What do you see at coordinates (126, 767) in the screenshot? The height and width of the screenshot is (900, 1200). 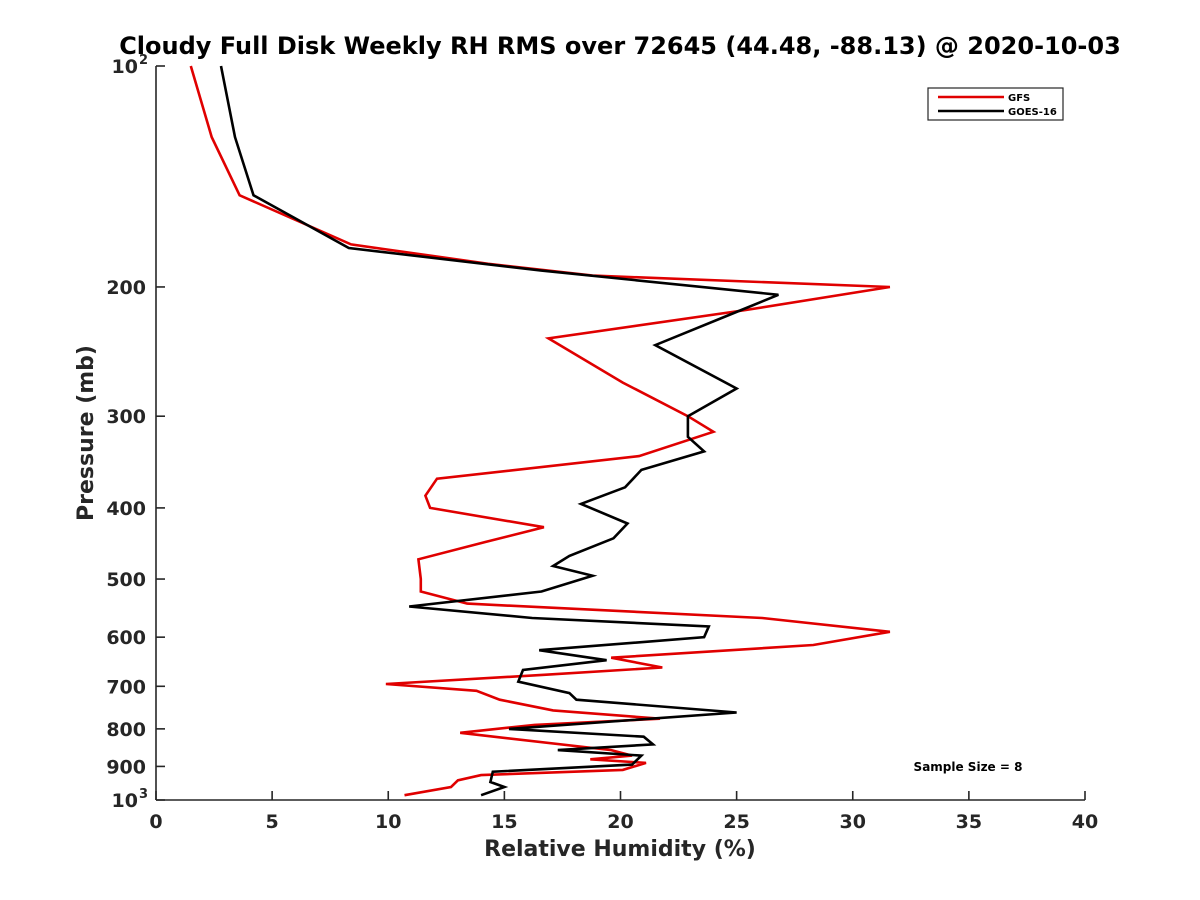 I see `y-tick-label-8: 900` at bounding box center [126, 767].